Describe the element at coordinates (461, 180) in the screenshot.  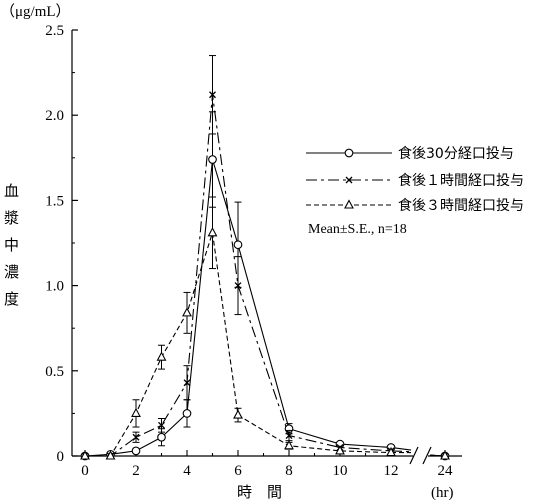
I see `legend-label: 食後１時間経口投与` at that location.